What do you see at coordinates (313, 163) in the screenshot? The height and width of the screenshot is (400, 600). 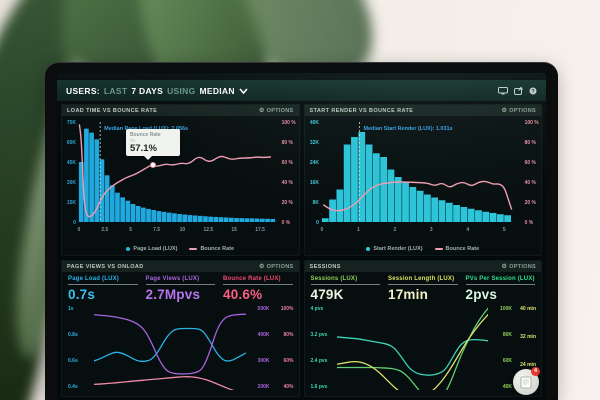 I see `y-axis-tick: 24K` at bounding box center [313, 163].